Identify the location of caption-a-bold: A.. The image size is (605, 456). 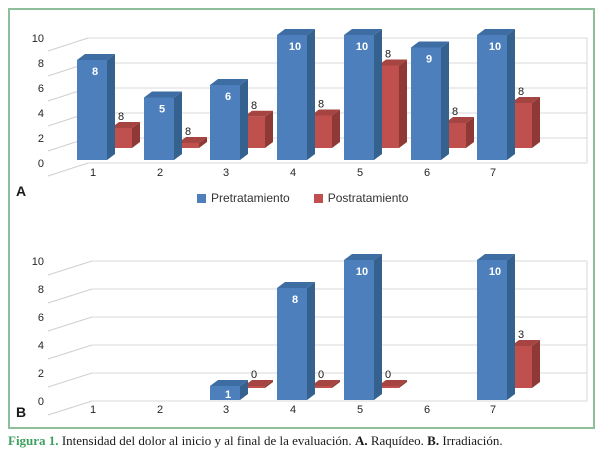
(361, 440).